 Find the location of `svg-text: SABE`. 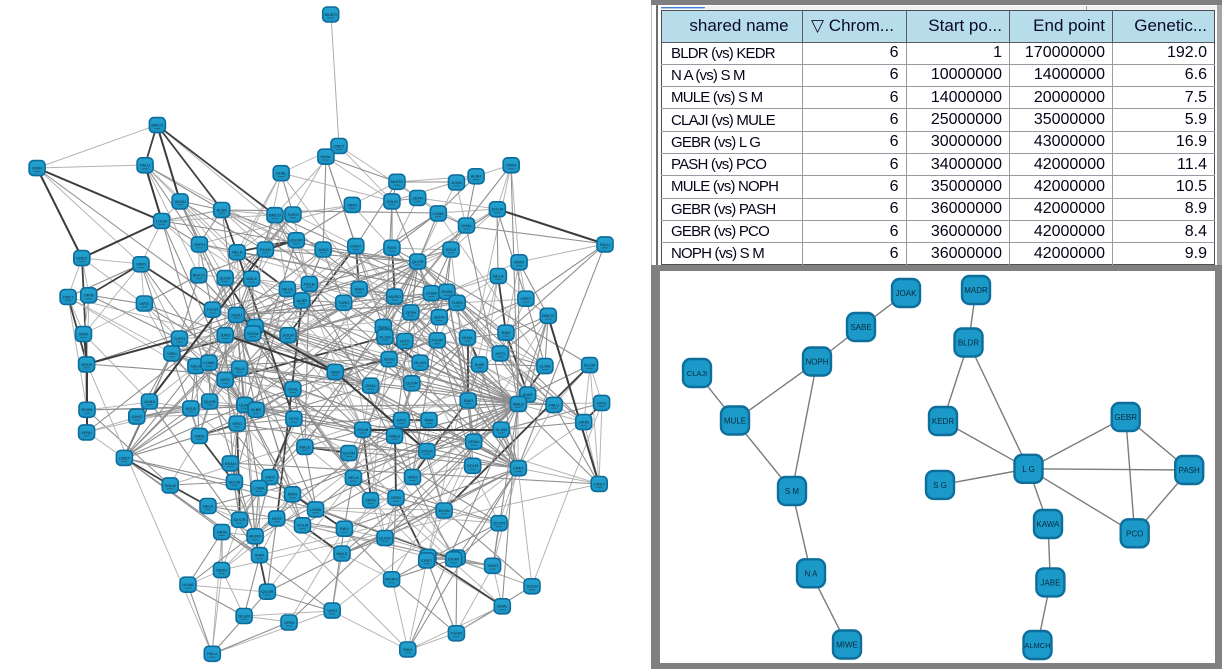

svg-text: SABE is located at coordinates (860, 327).